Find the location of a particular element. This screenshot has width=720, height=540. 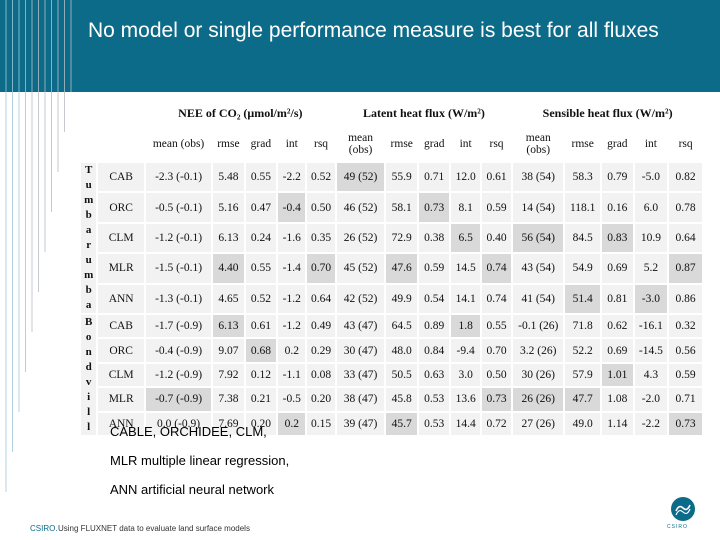

column-header: rmse is located at coordinates (228, 144).